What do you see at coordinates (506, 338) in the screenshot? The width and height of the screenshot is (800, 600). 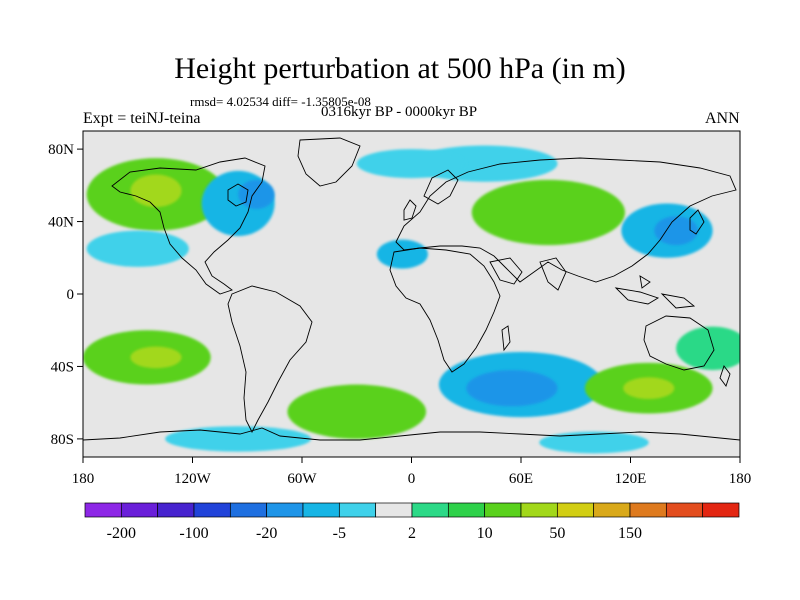 I see `coast-madagascar` at bounding box center [506, 338].